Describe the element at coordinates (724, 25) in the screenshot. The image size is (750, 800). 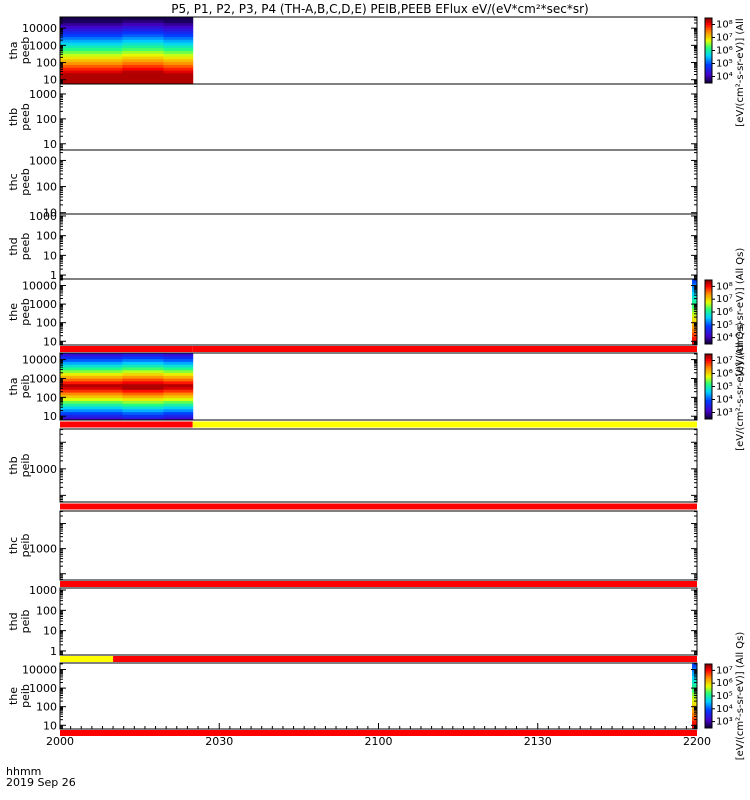
I see `colorbar-tick-label: 10⁸` at that location.